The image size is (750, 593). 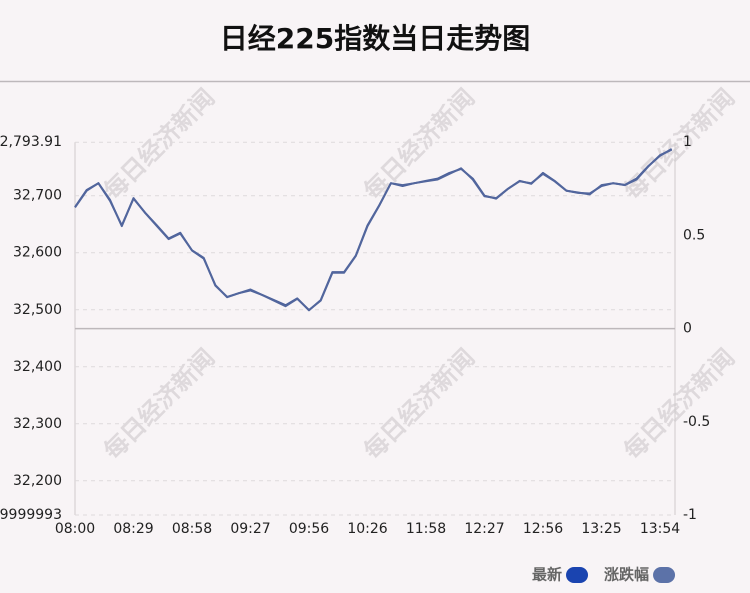 I want to click on x-tick-label: 13:25, so click(x=601, y=529).